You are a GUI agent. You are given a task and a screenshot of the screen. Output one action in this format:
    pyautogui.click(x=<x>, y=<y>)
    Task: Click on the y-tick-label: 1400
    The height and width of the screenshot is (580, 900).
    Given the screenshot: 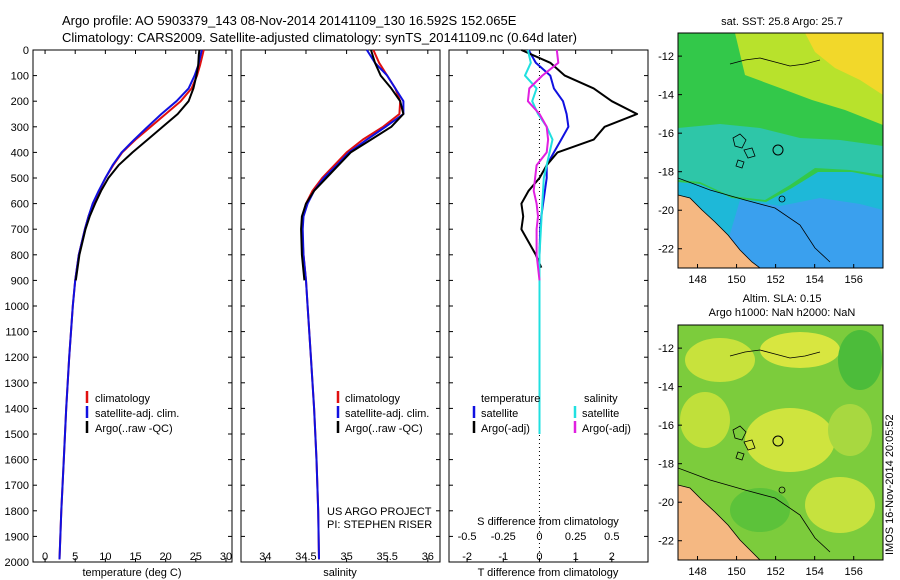 What is the action you would take?
    pyautogui.click(x=17, y=409)
    